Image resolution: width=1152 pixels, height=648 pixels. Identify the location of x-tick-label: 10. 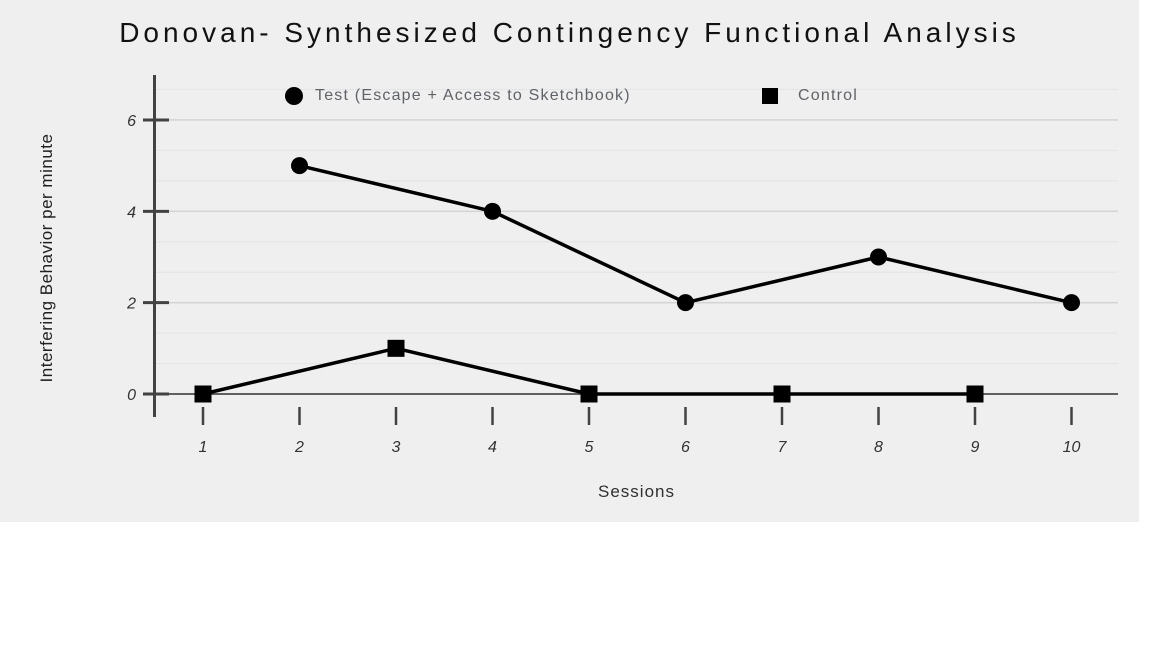
(1072, 447).